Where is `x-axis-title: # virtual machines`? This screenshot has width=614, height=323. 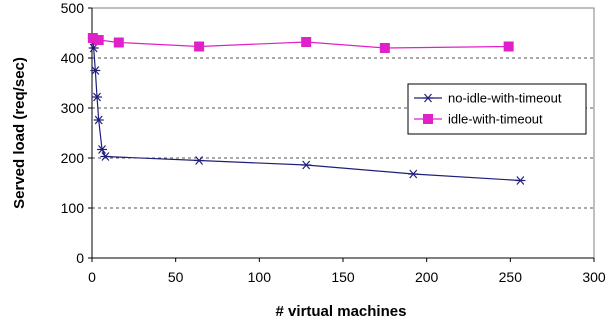
x-axis-title: # virtual machines is located at coordinates (341, 311).